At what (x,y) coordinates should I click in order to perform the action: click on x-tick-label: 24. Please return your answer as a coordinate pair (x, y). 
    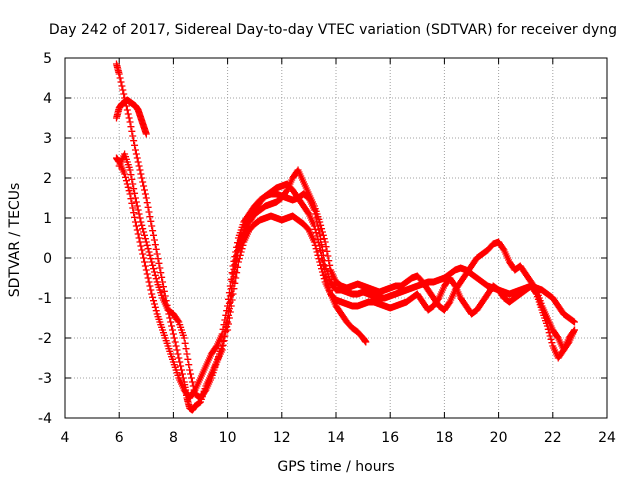
    Looking at the image, I should click on (607, 438).